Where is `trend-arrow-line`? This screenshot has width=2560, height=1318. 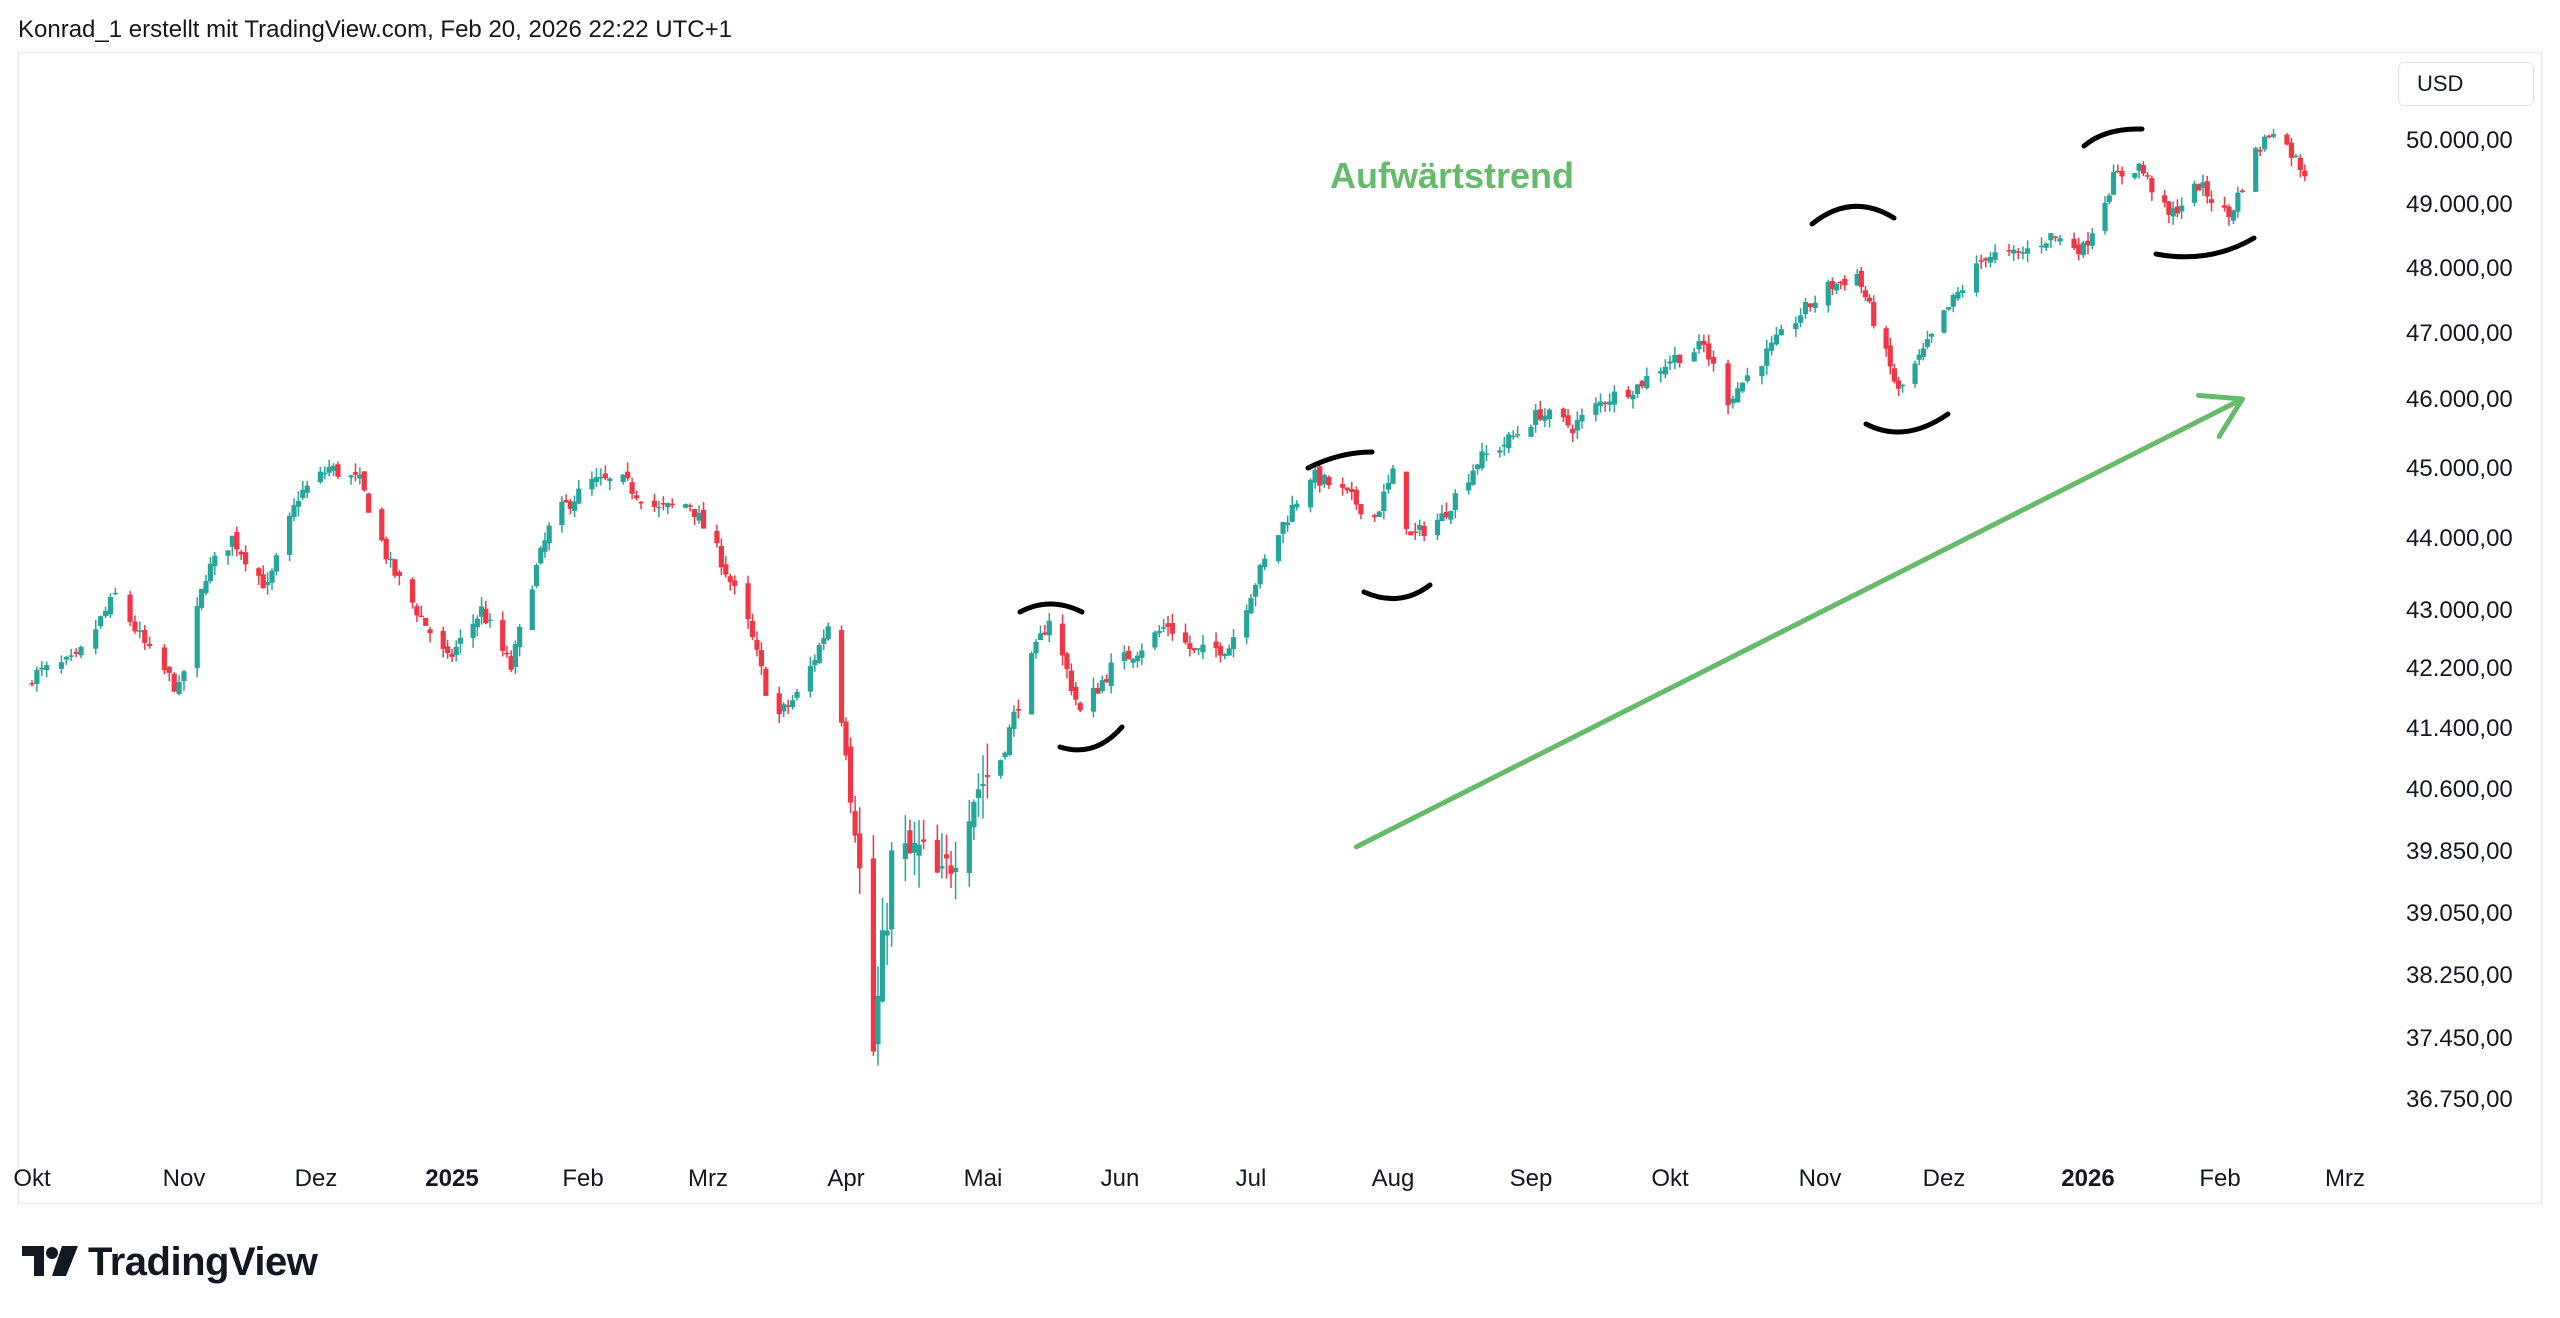
trend-arrow-line is located at coordinates (1799, 623).